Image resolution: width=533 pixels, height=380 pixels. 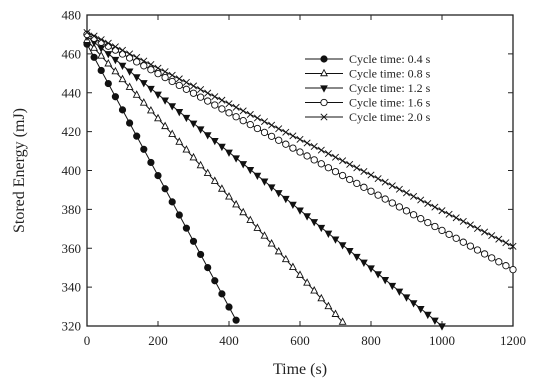 What do you see at coordinates (390, 59) in the screenshot?
I see `legend-label: Cycle time: 0.4 s` at bounding box center [390, 59].